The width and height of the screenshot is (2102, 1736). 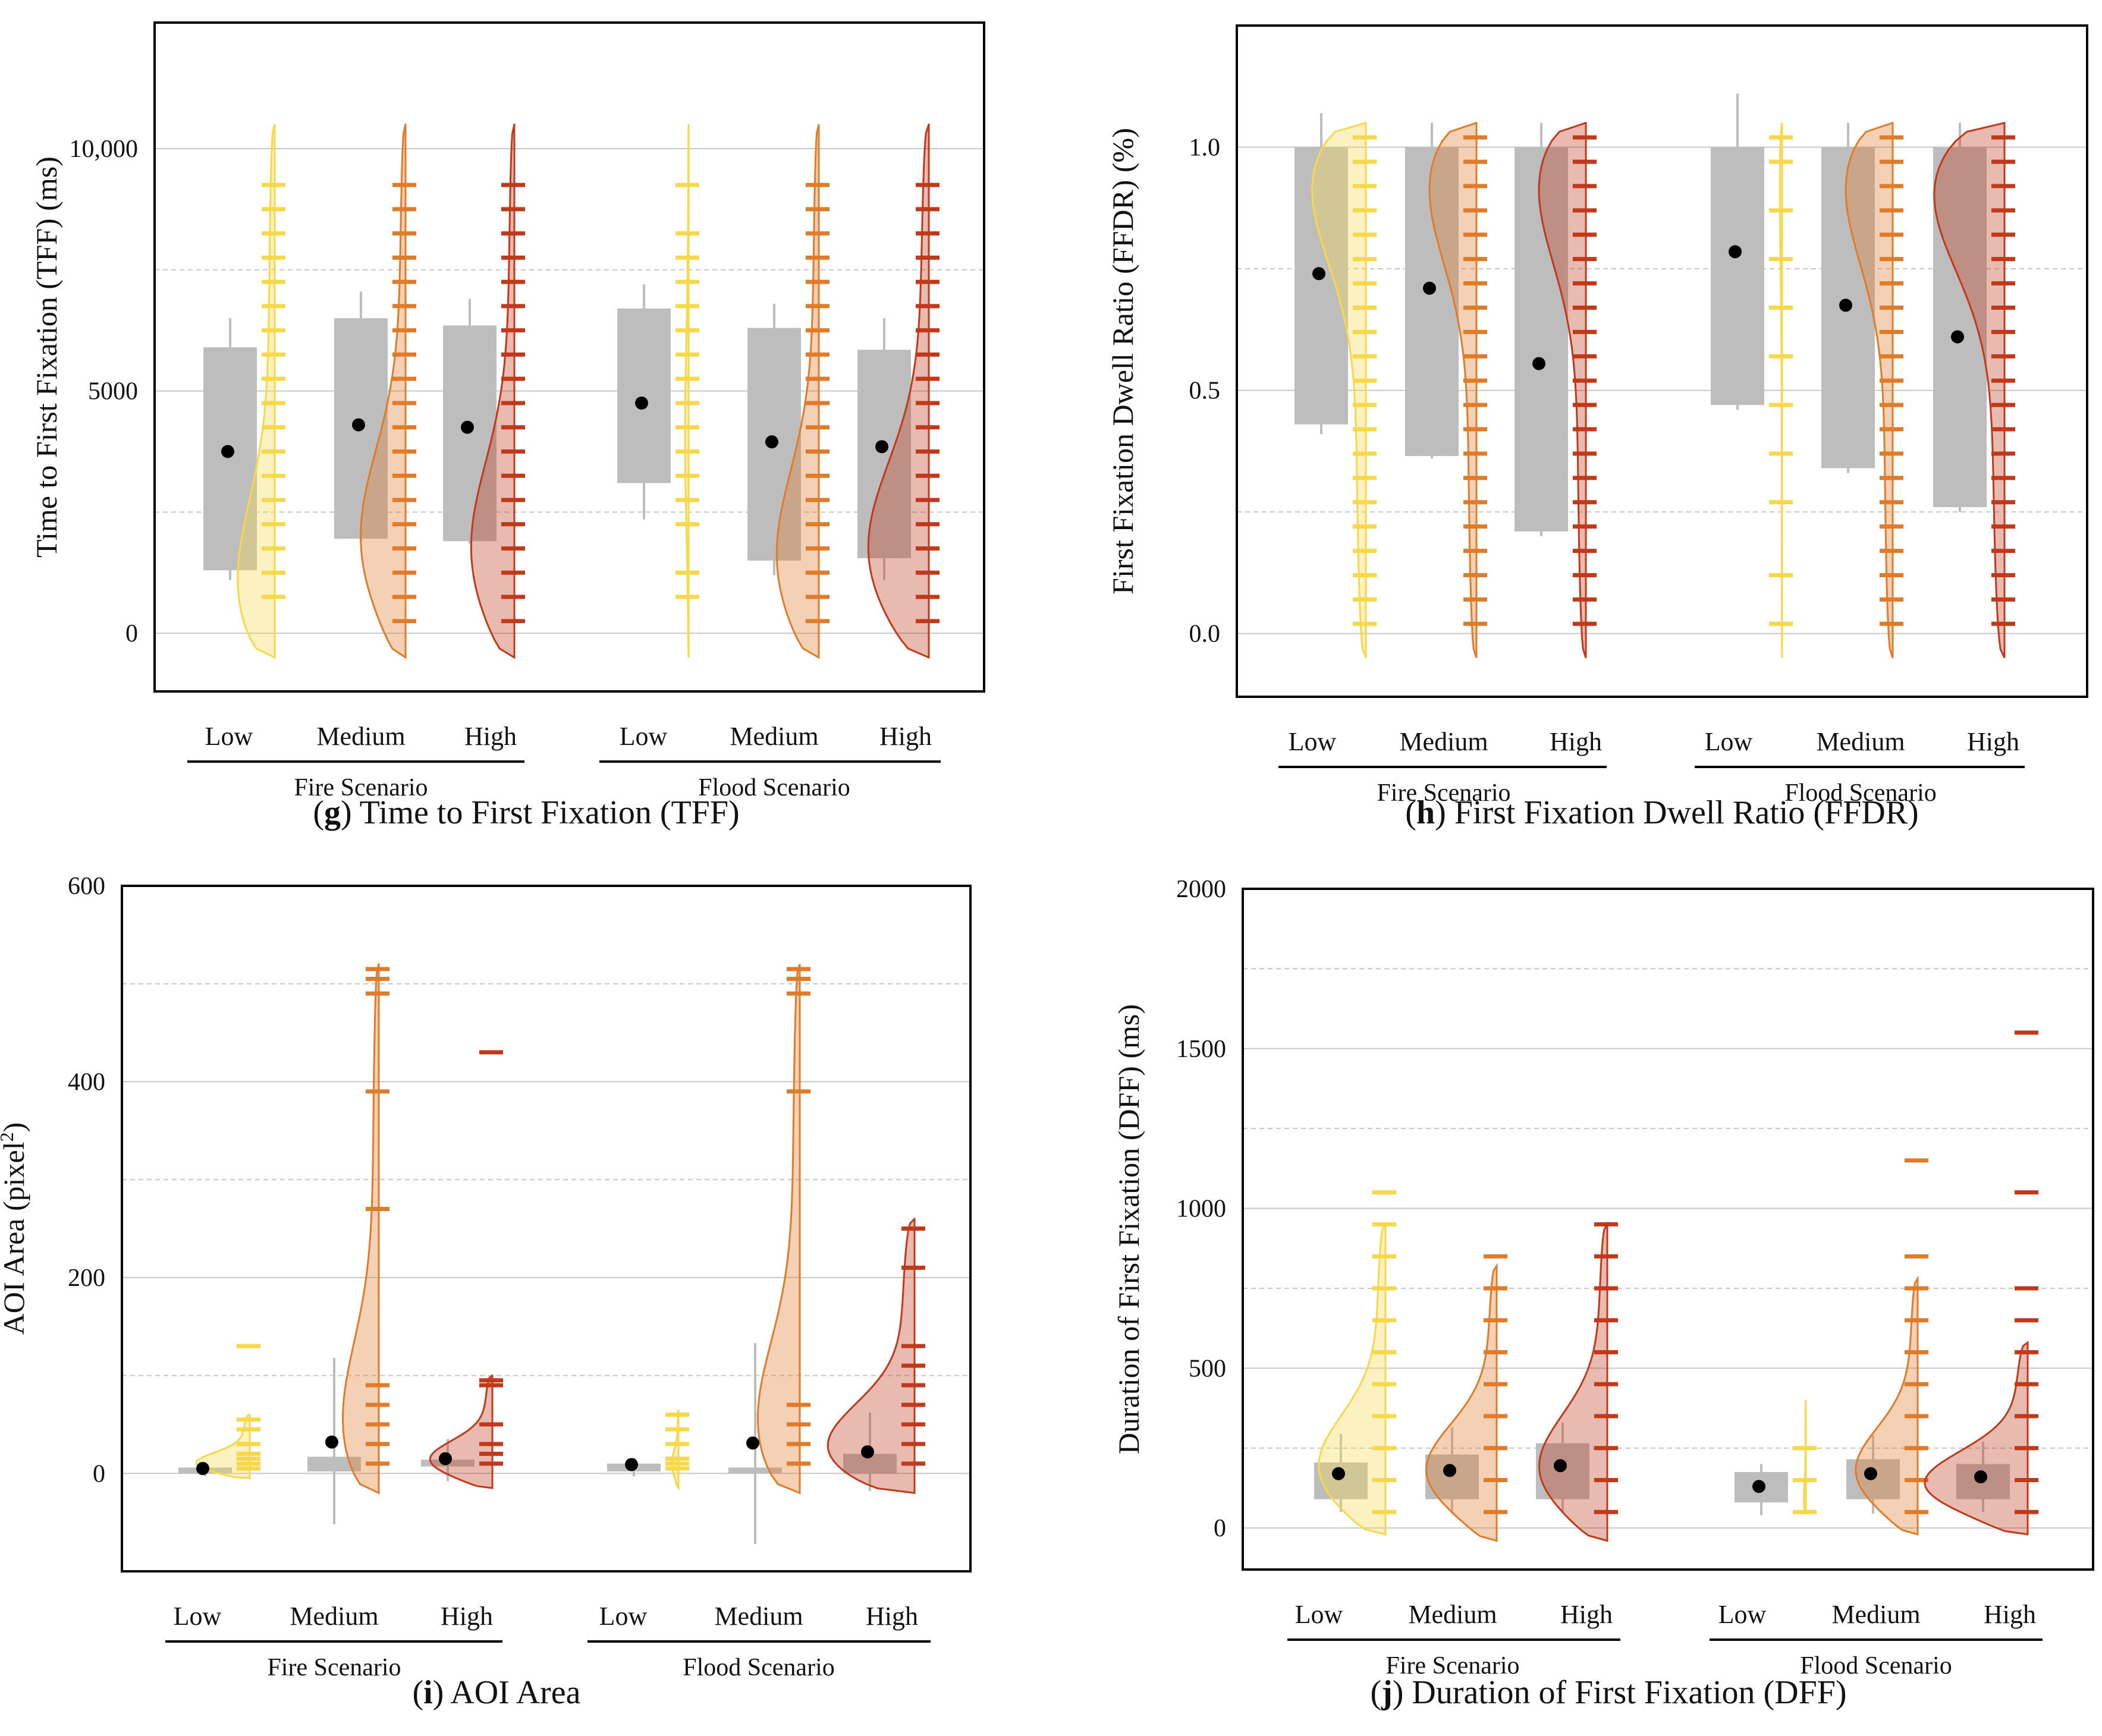 What do you see at coordinates (1662, 812) in the screenshot?
I see `panel-caption: (h) First Fixation Dwell Ratio (FFDR)` at bounding box center [1662, 812].